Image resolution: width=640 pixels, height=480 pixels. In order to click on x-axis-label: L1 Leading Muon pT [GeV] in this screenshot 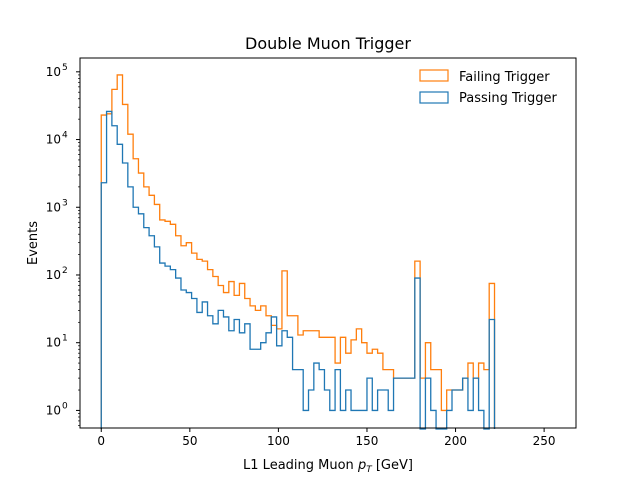, I will do `click(328, 466)`.